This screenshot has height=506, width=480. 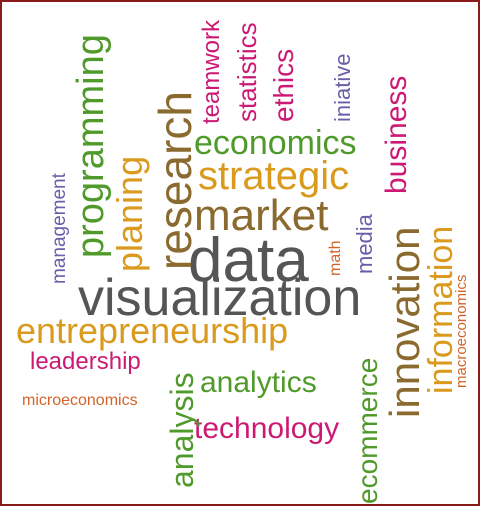 I want to click on word-macroeconomics: macroeconomics, so click(x=461, y=331).